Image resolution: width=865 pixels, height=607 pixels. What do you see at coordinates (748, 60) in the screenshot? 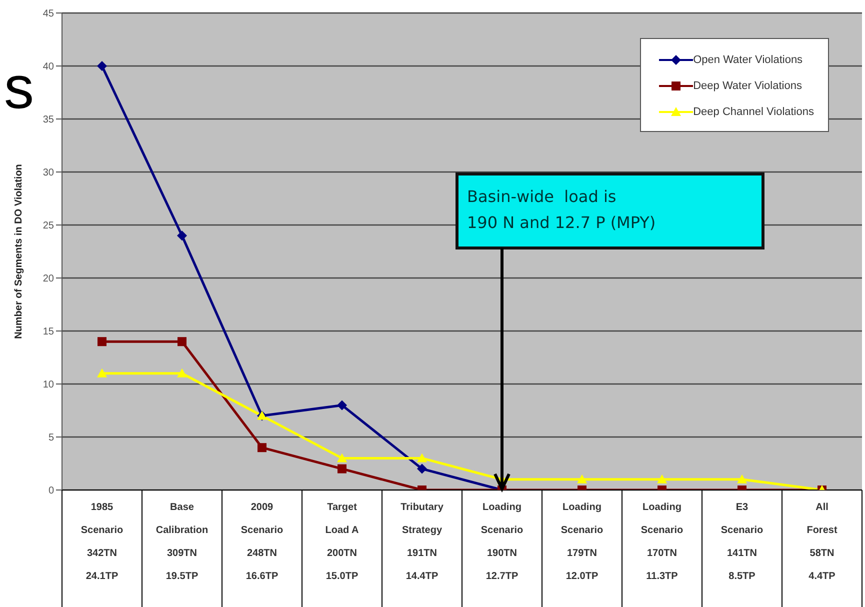
I see `legend-label: Open Water Violations` at bounding box center [748, 60].